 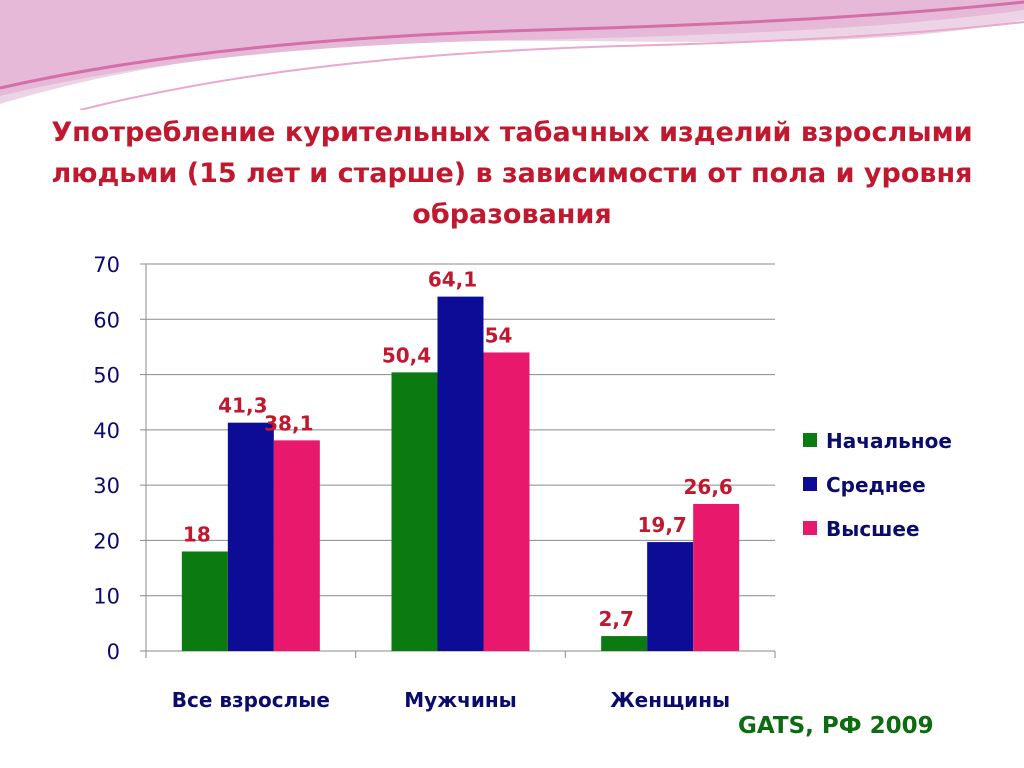 I want to click on legend-label: Среднее, so click(x=876, y=485).